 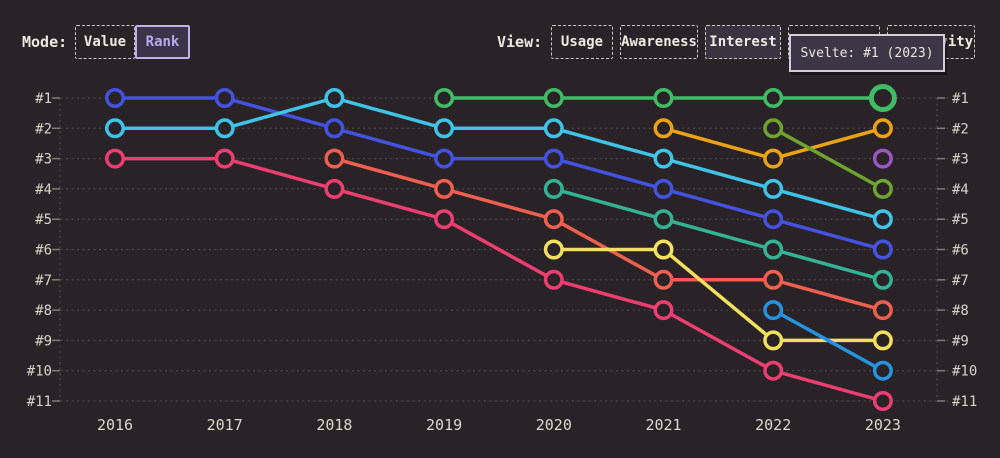 What do you see at coordinates (773, 158) in the screenshot?
I see `marker-amber-2022` at bounding box center [773, 158].